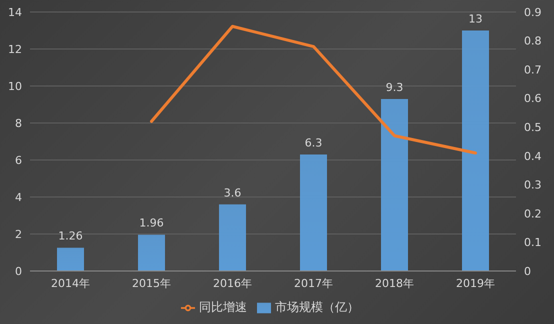  Describe the element at coordinates (527, 271) in the screenshot. I see `y2-tick-label: 0` at that location.